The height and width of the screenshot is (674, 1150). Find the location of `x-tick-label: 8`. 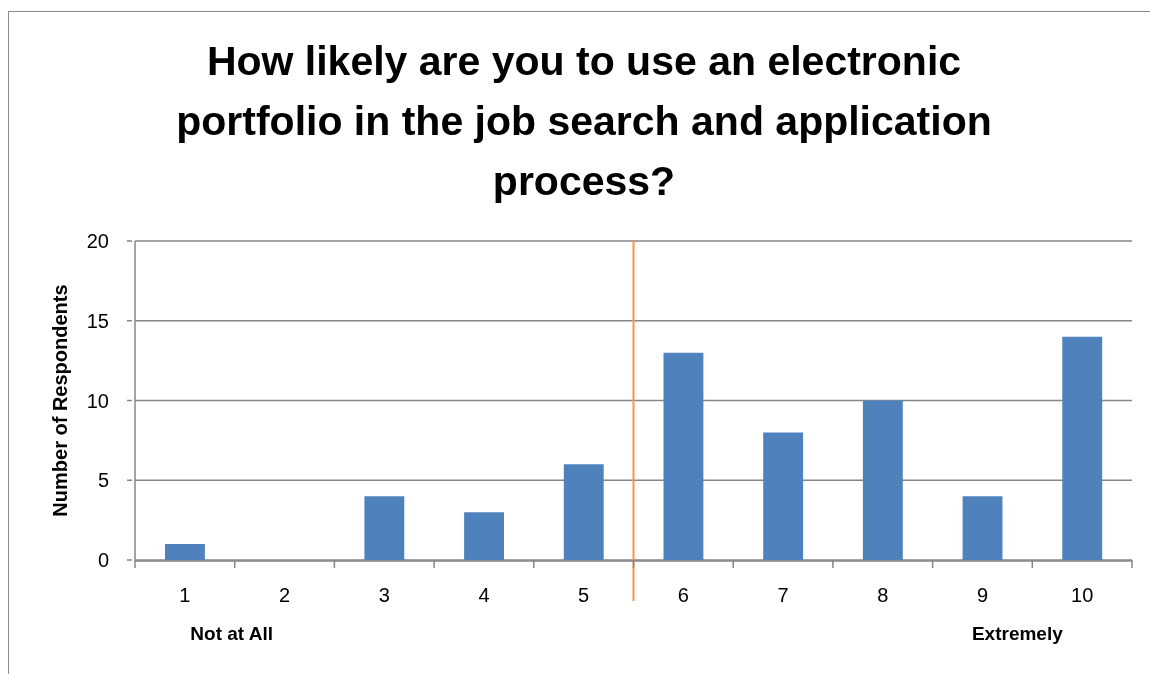

x-tick-label: 8 is located at coordinates (883, 595).